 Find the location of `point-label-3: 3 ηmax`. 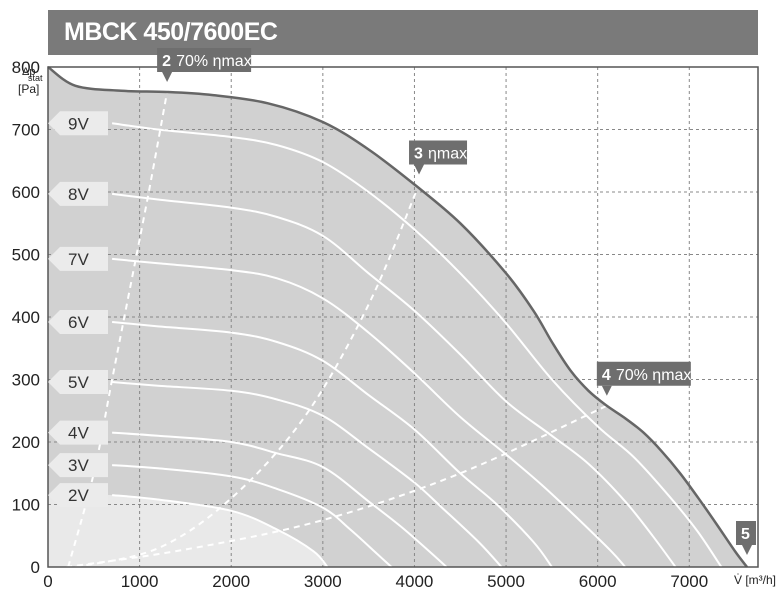

point-label-3: 3 ηmax is located at coordinates (438, 157).